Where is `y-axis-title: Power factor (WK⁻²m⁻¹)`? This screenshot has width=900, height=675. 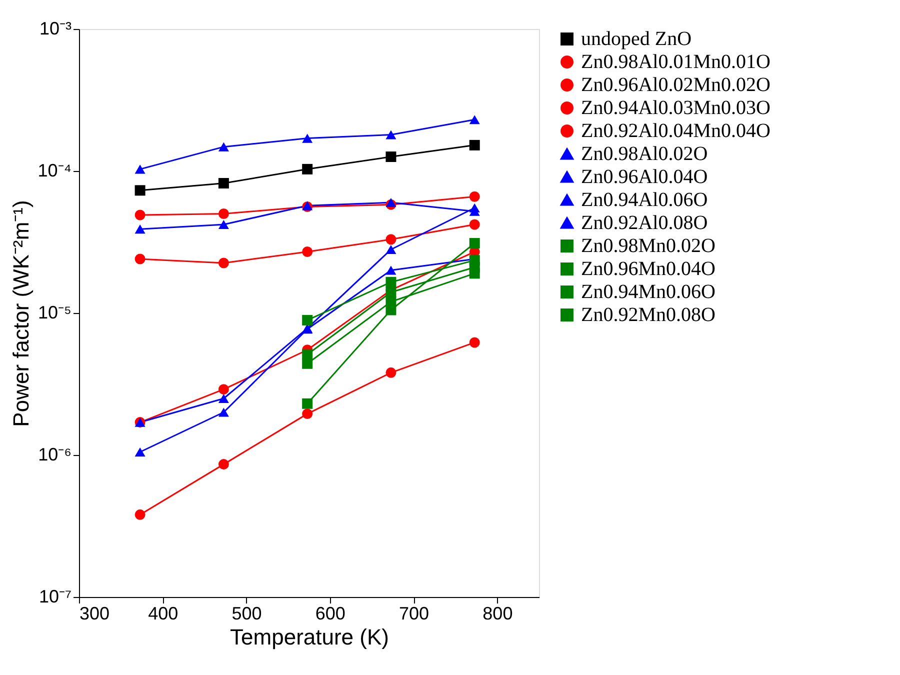
y-axis-title: Power factor (WK⁻²m⁻¹) is located at coordinates (21, 313).